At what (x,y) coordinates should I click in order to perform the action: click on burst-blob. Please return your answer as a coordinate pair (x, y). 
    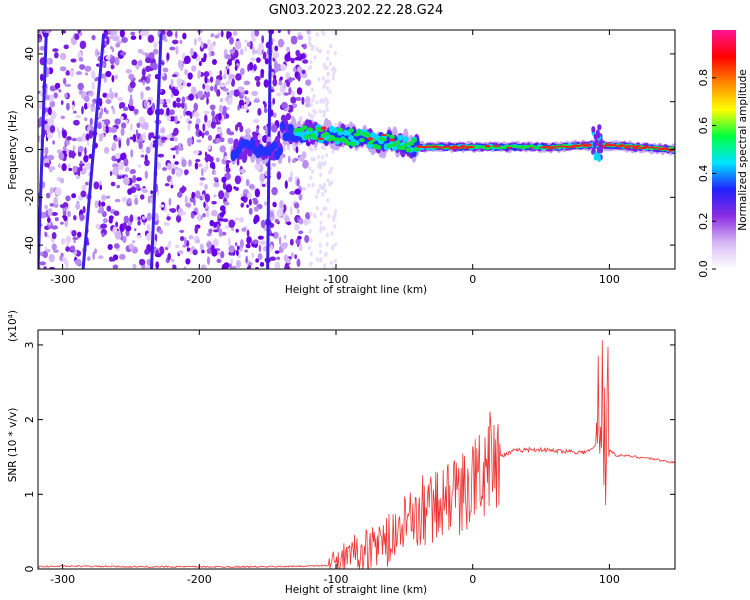
    Looking at the image, I should click on (599, 127).